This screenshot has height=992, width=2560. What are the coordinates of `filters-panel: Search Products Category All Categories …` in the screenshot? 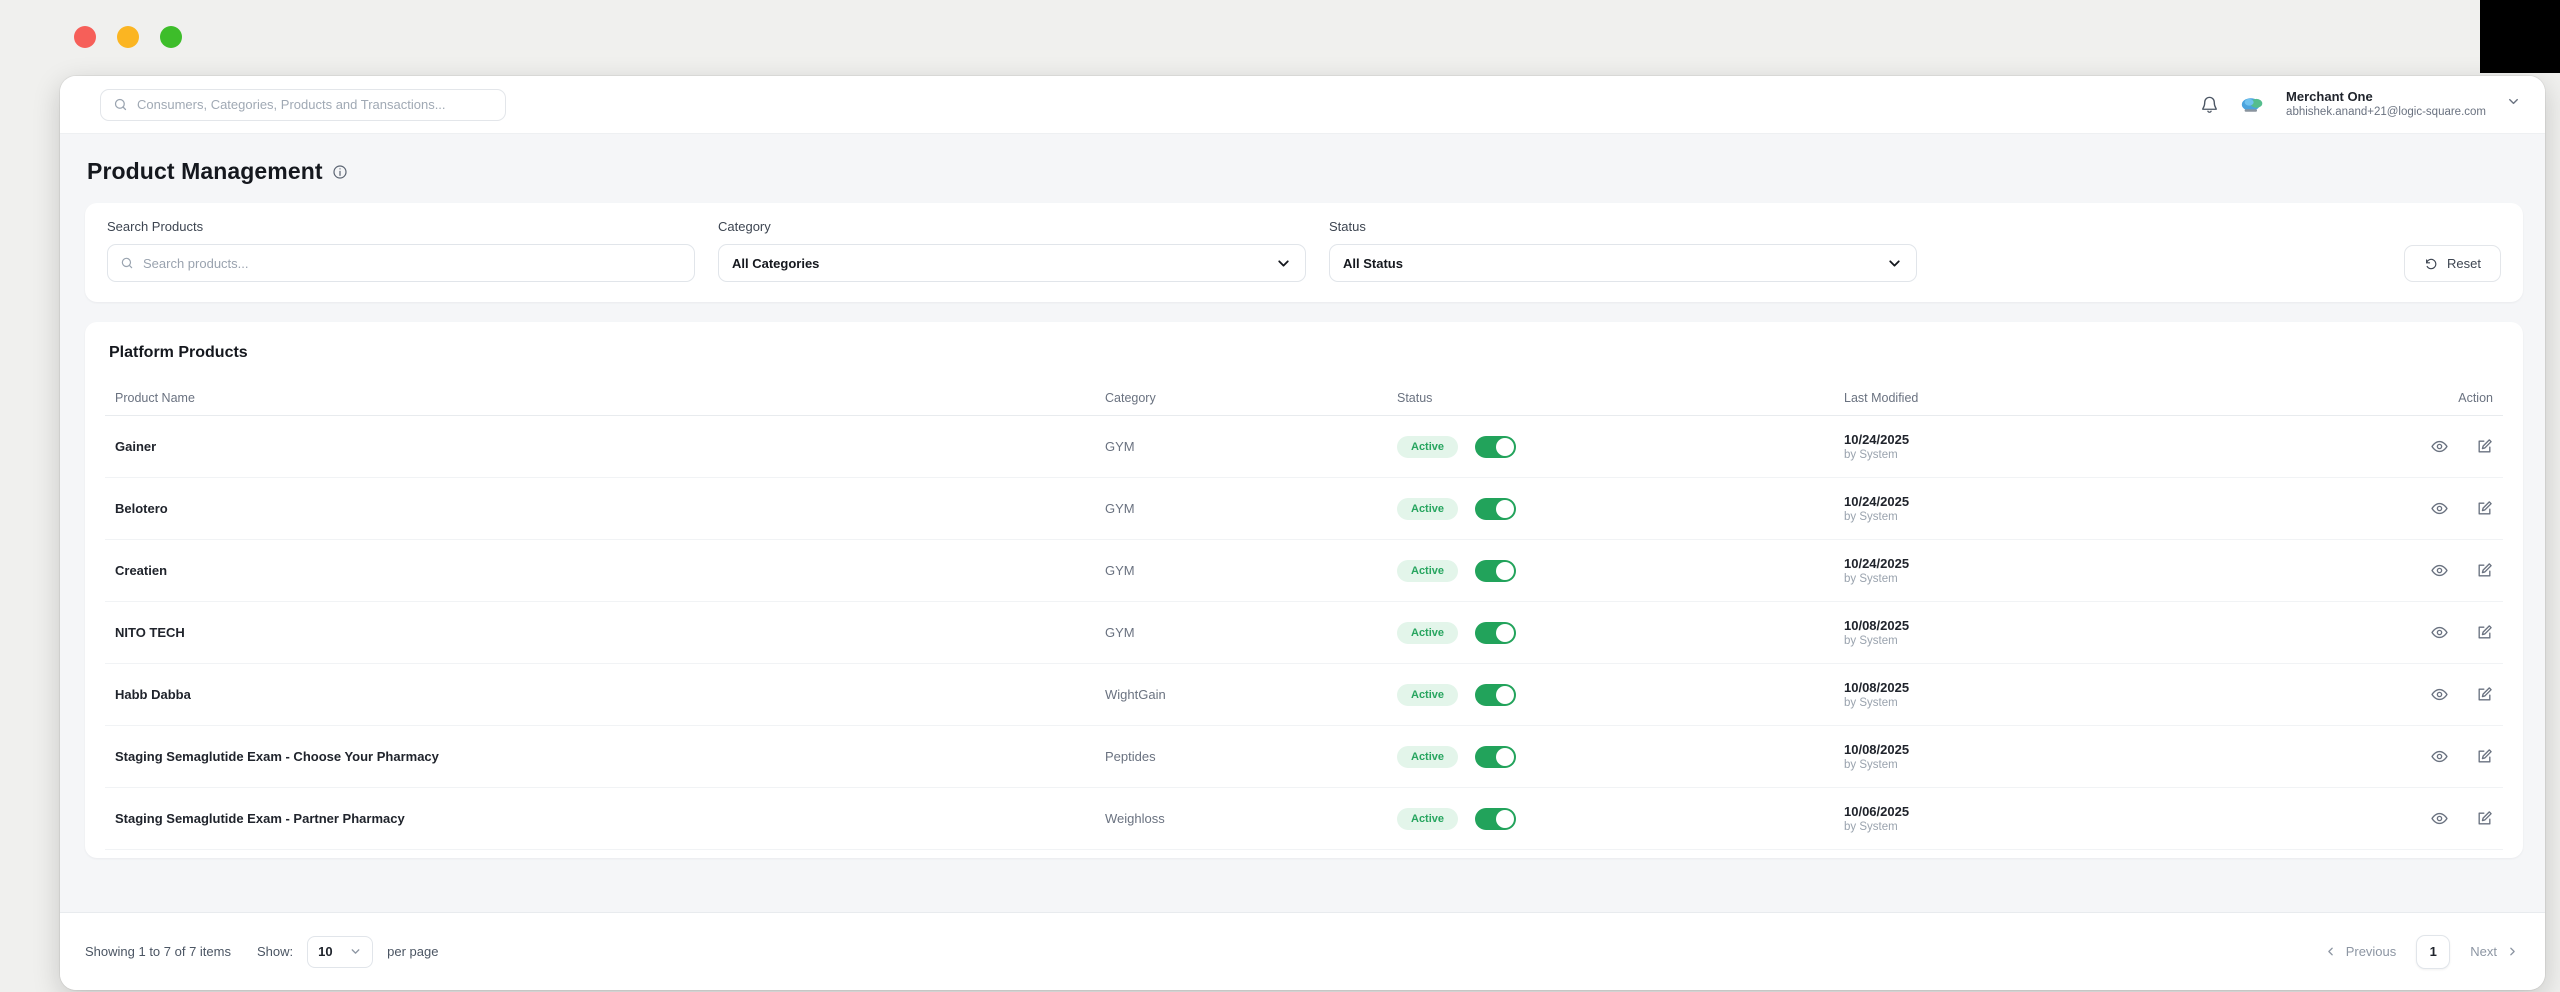 It's located at (1304, 252).